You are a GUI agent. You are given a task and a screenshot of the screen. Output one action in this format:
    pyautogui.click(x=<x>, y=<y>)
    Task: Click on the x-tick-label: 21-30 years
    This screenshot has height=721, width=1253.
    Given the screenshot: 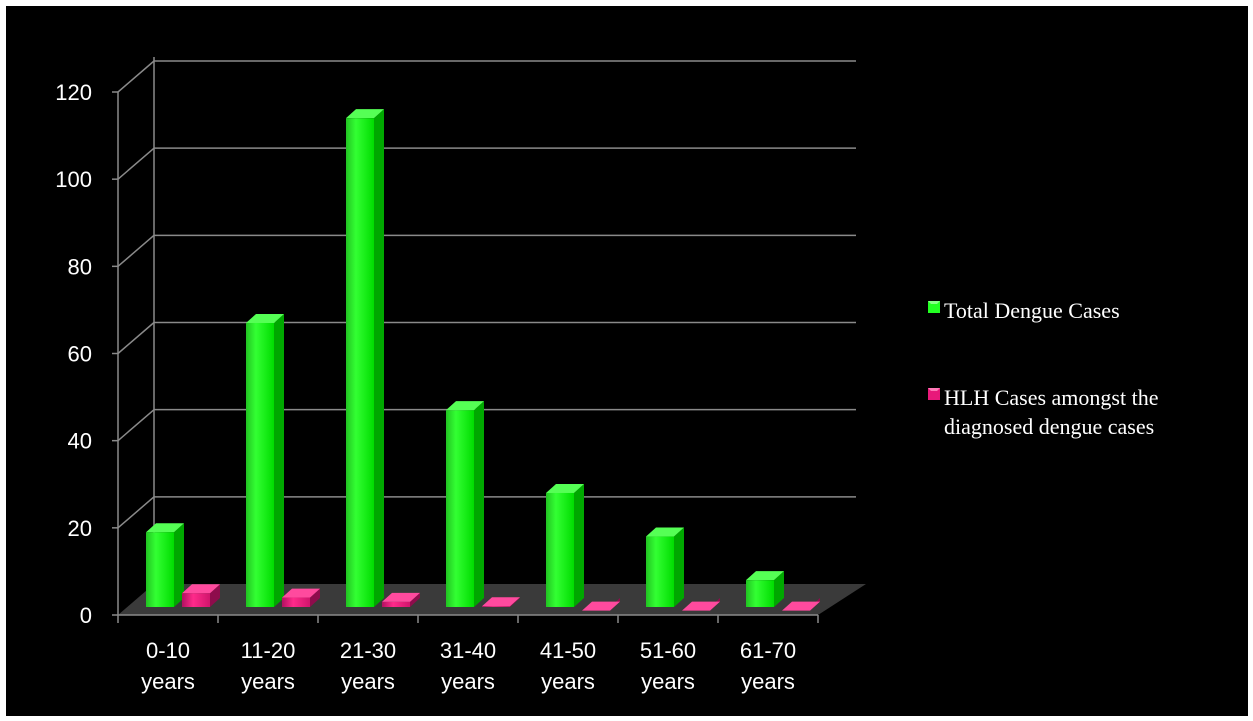 What is the action you would take?
    pyautogui.click(x=368, y=666)
    